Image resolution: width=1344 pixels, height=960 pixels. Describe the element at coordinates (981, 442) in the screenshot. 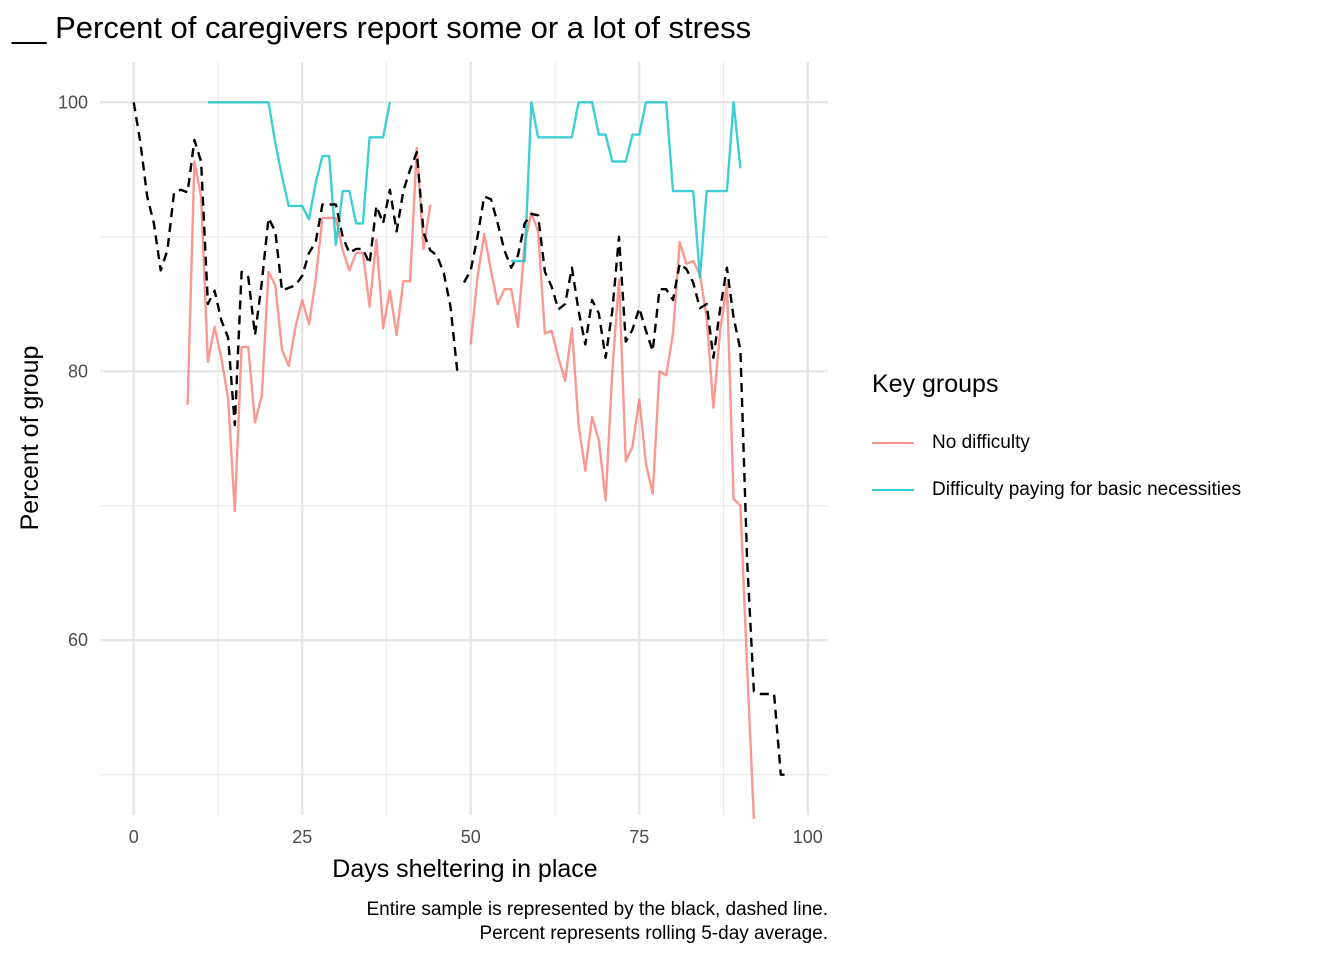

I see `legend-label-no-difficulty: No difficulty` at that location.